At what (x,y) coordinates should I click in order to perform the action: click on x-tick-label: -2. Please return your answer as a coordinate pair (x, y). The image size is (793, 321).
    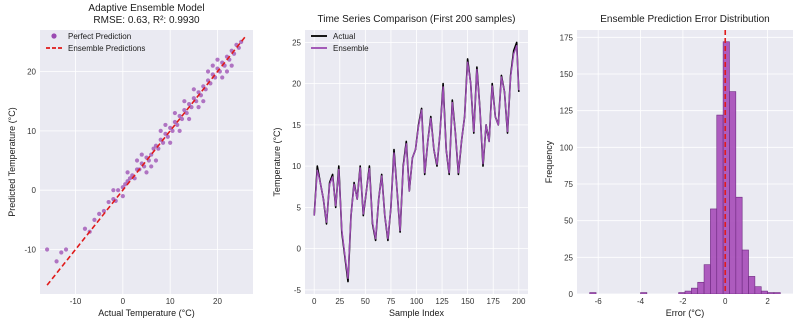
    Looking at the image, I should click on (683, 301).